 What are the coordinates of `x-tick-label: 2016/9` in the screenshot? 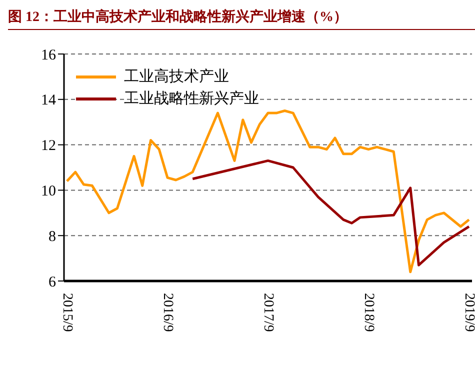 It's located at (167, 312).